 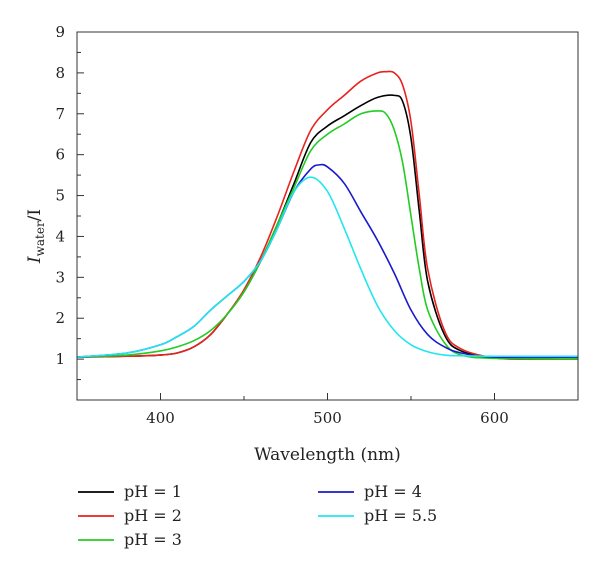 I want to click on legend-label: pH = 1, so click(x=153, y=491).